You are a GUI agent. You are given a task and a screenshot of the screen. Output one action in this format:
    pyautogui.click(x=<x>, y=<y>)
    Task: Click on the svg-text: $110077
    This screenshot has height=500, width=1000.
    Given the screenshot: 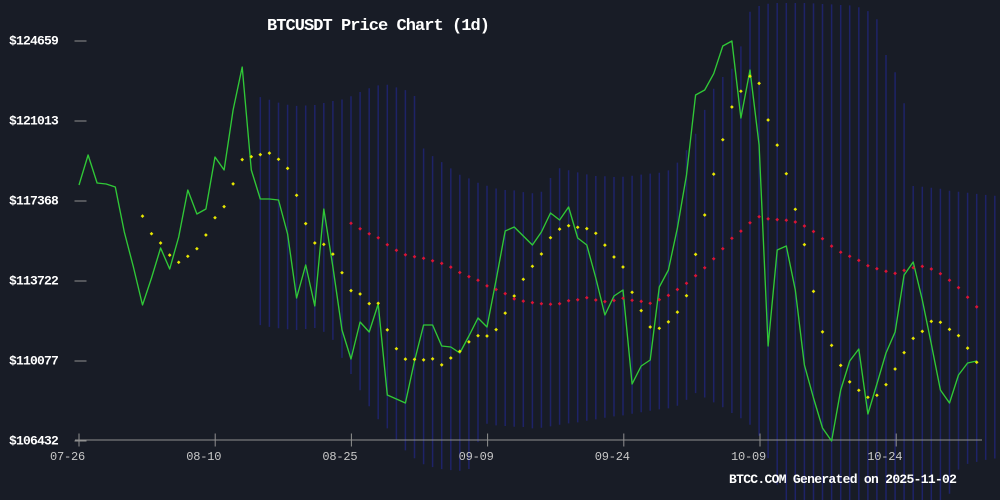 What is the action you would take?
    pyautogui.click(x=33, y=361)
    